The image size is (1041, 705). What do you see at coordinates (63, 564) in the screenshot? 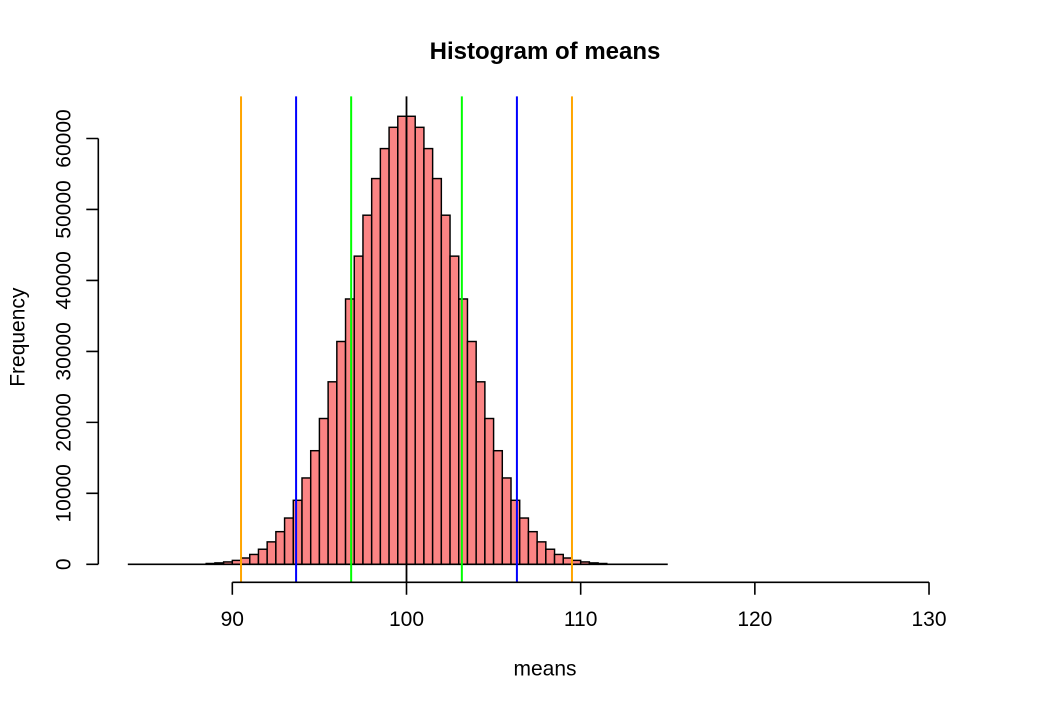
I see `svg-text: 0` at bounding box center [63, 564].